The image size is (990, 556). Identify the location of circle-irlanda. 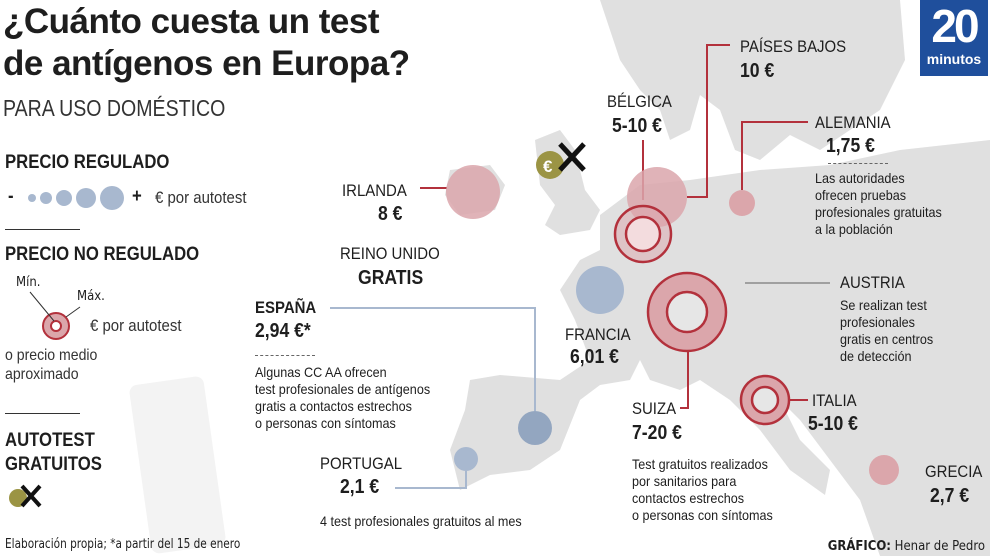
(473, 192).